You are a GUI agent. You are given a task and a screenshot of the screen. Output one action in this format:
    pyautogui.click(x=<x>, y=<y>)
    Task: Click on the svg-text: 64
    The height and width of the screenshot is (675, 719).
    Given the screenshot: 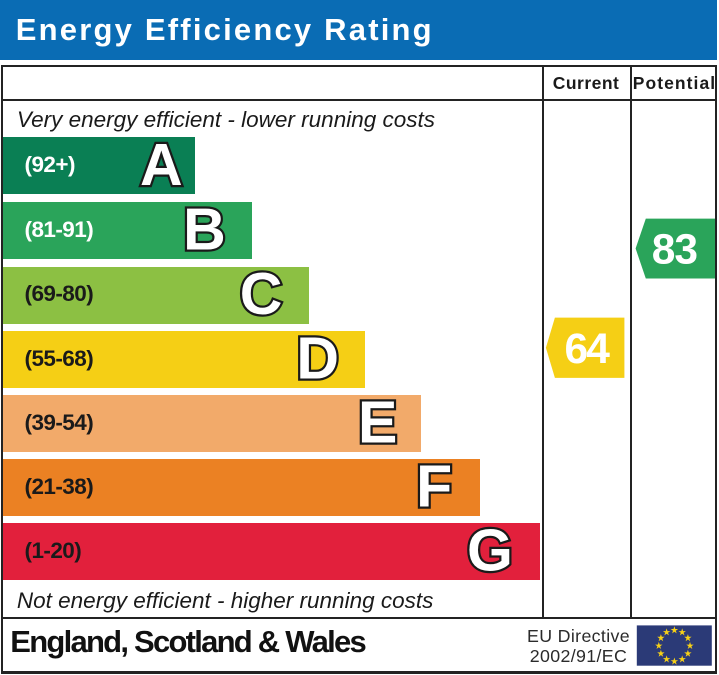 What is the action you would take?
    pyautogui.click(x=587, y=349)
    